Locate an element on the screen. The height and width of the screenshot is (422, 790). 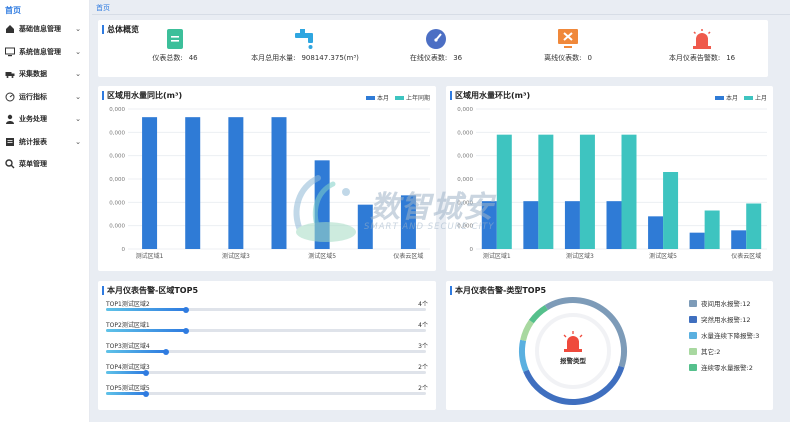
alarm-light-icon is located at coordinates (702, 39).